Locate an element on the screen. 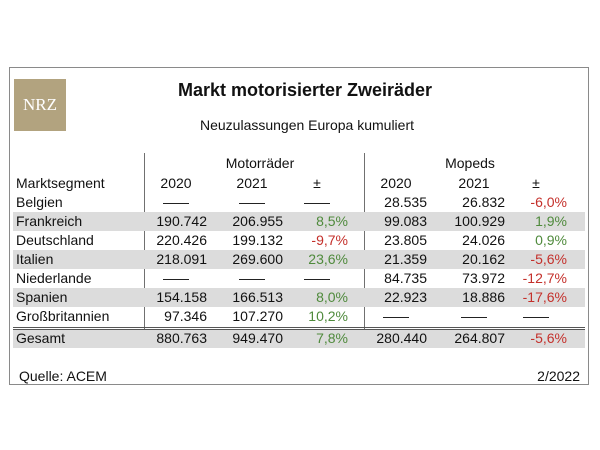 Image resolution: width=600 pixels, height=450 pixels. cell-mopeds-2021: 100.929 is located at coordinates (479, 221).